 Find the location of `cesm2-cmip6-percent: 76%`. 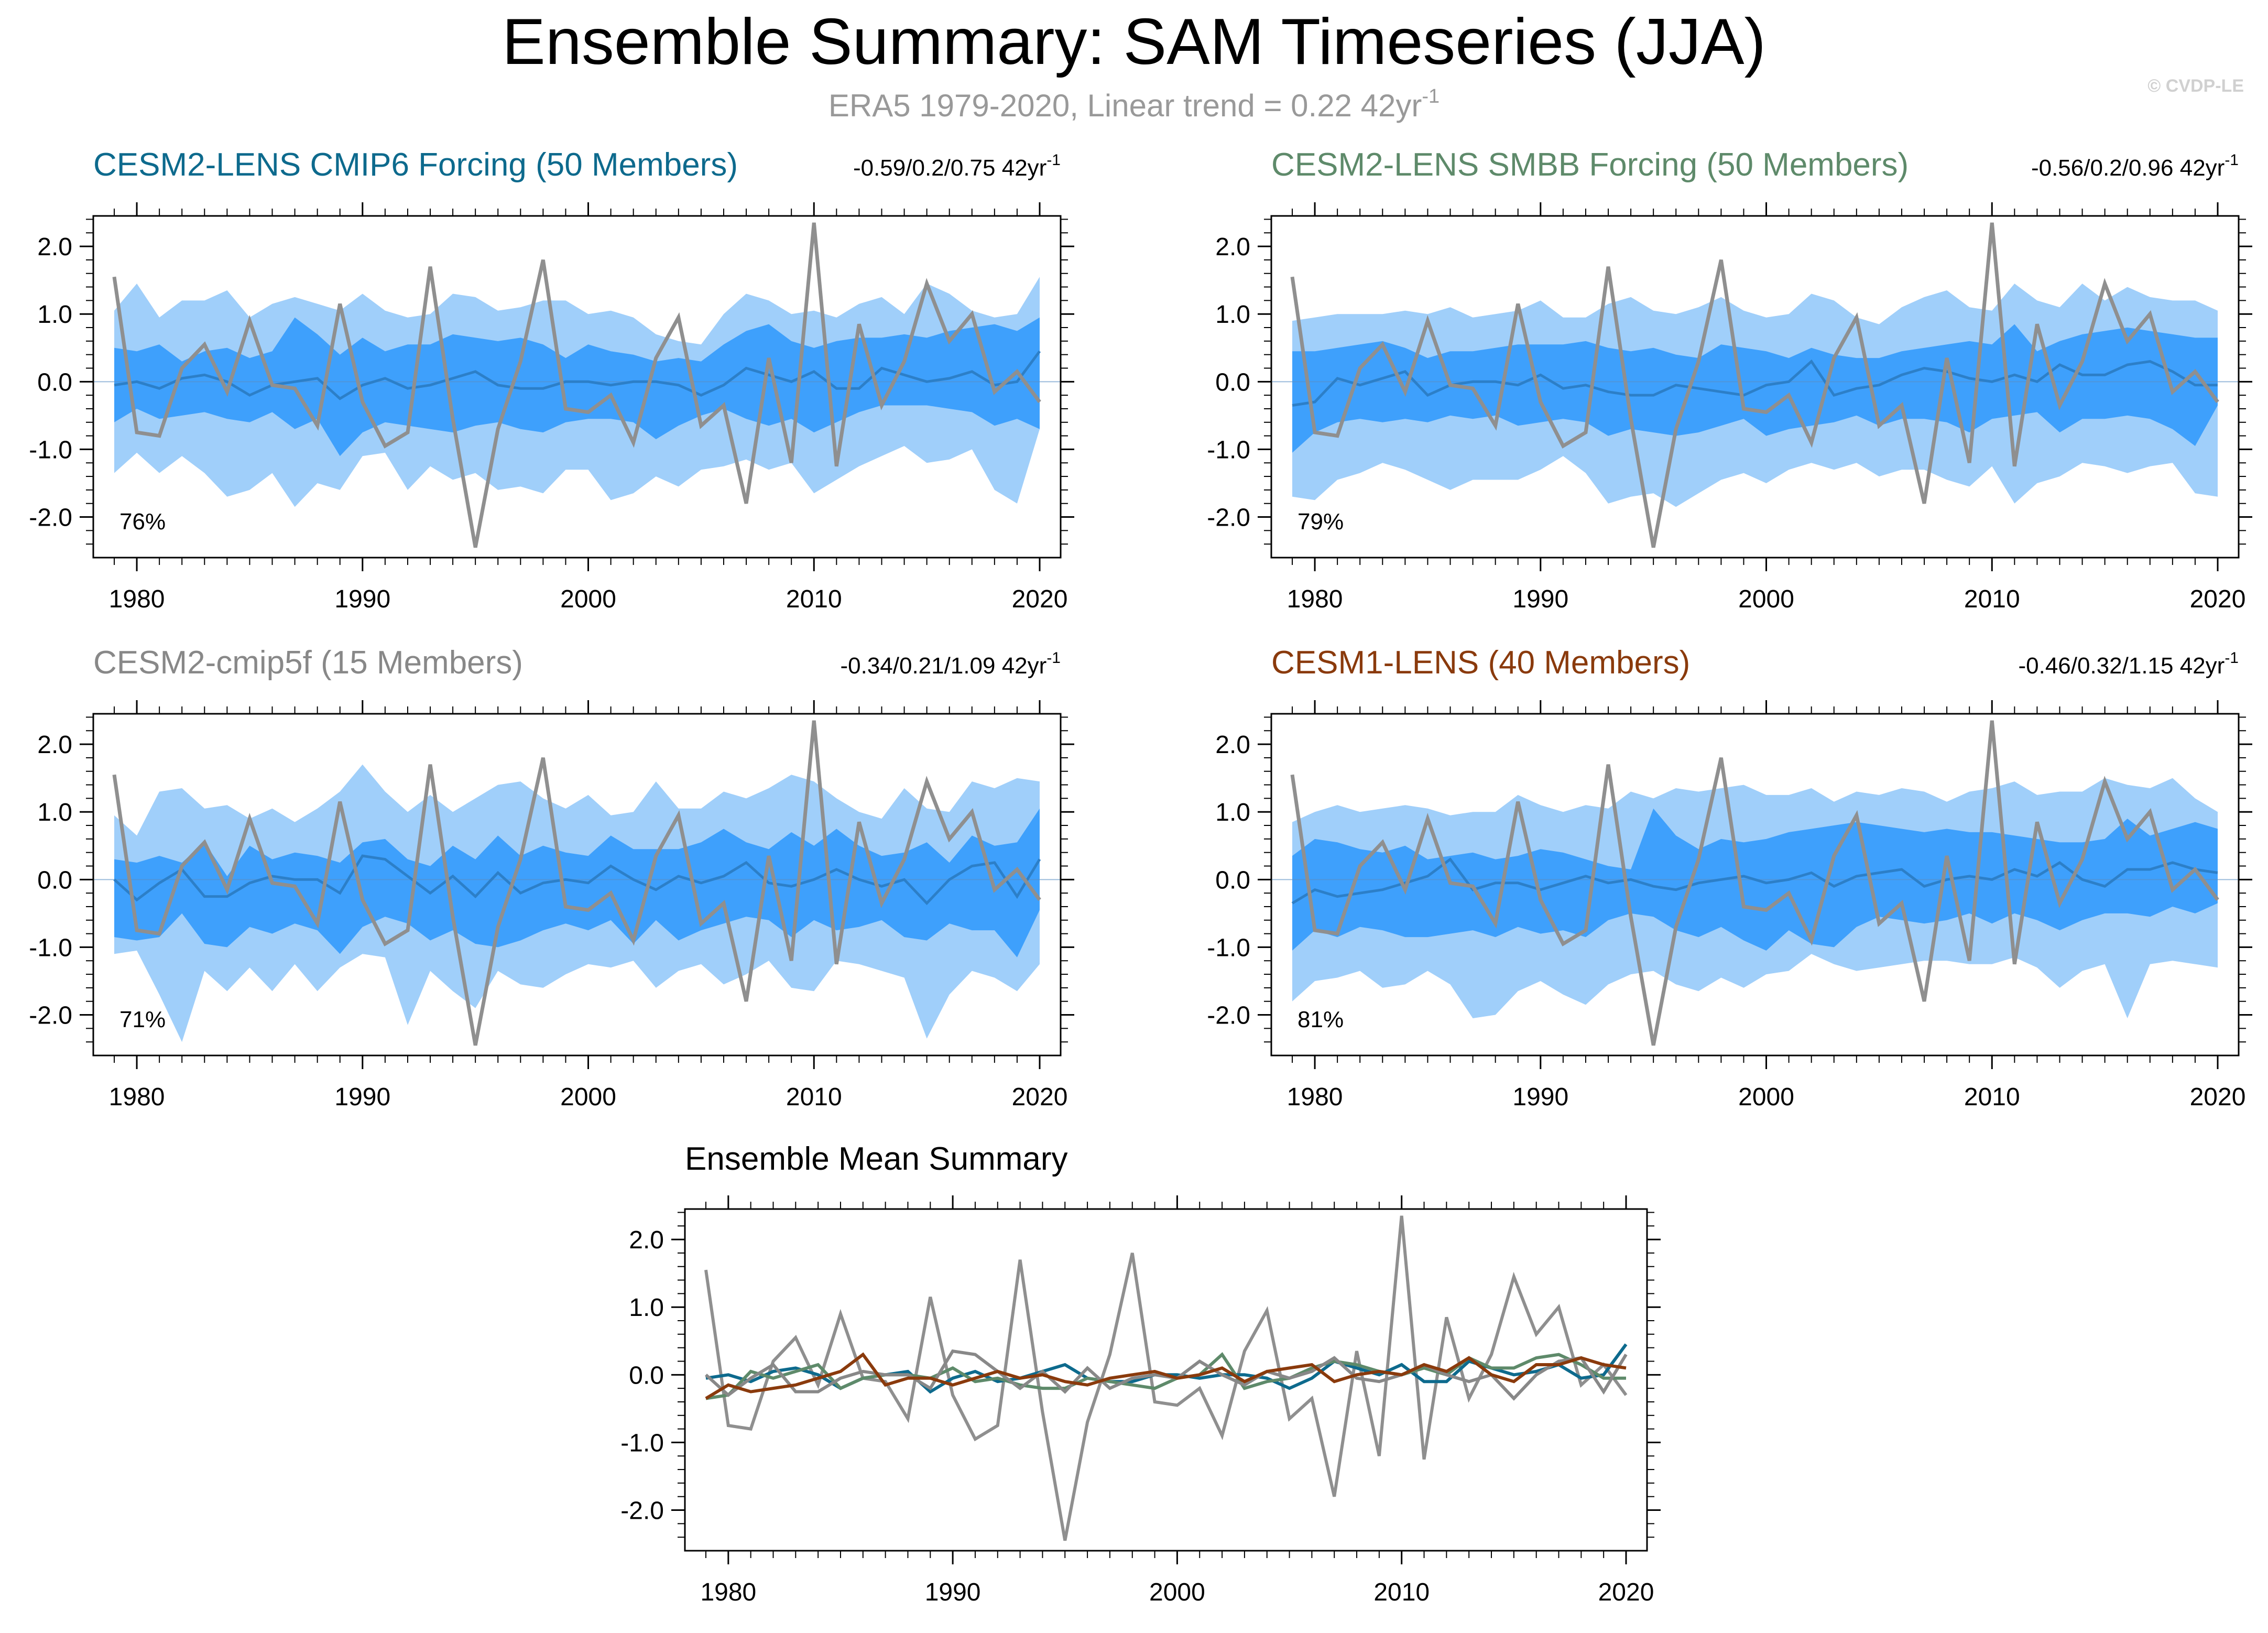

cesm2-cmip6-percent: 76% is located at coordinates (142, 522).